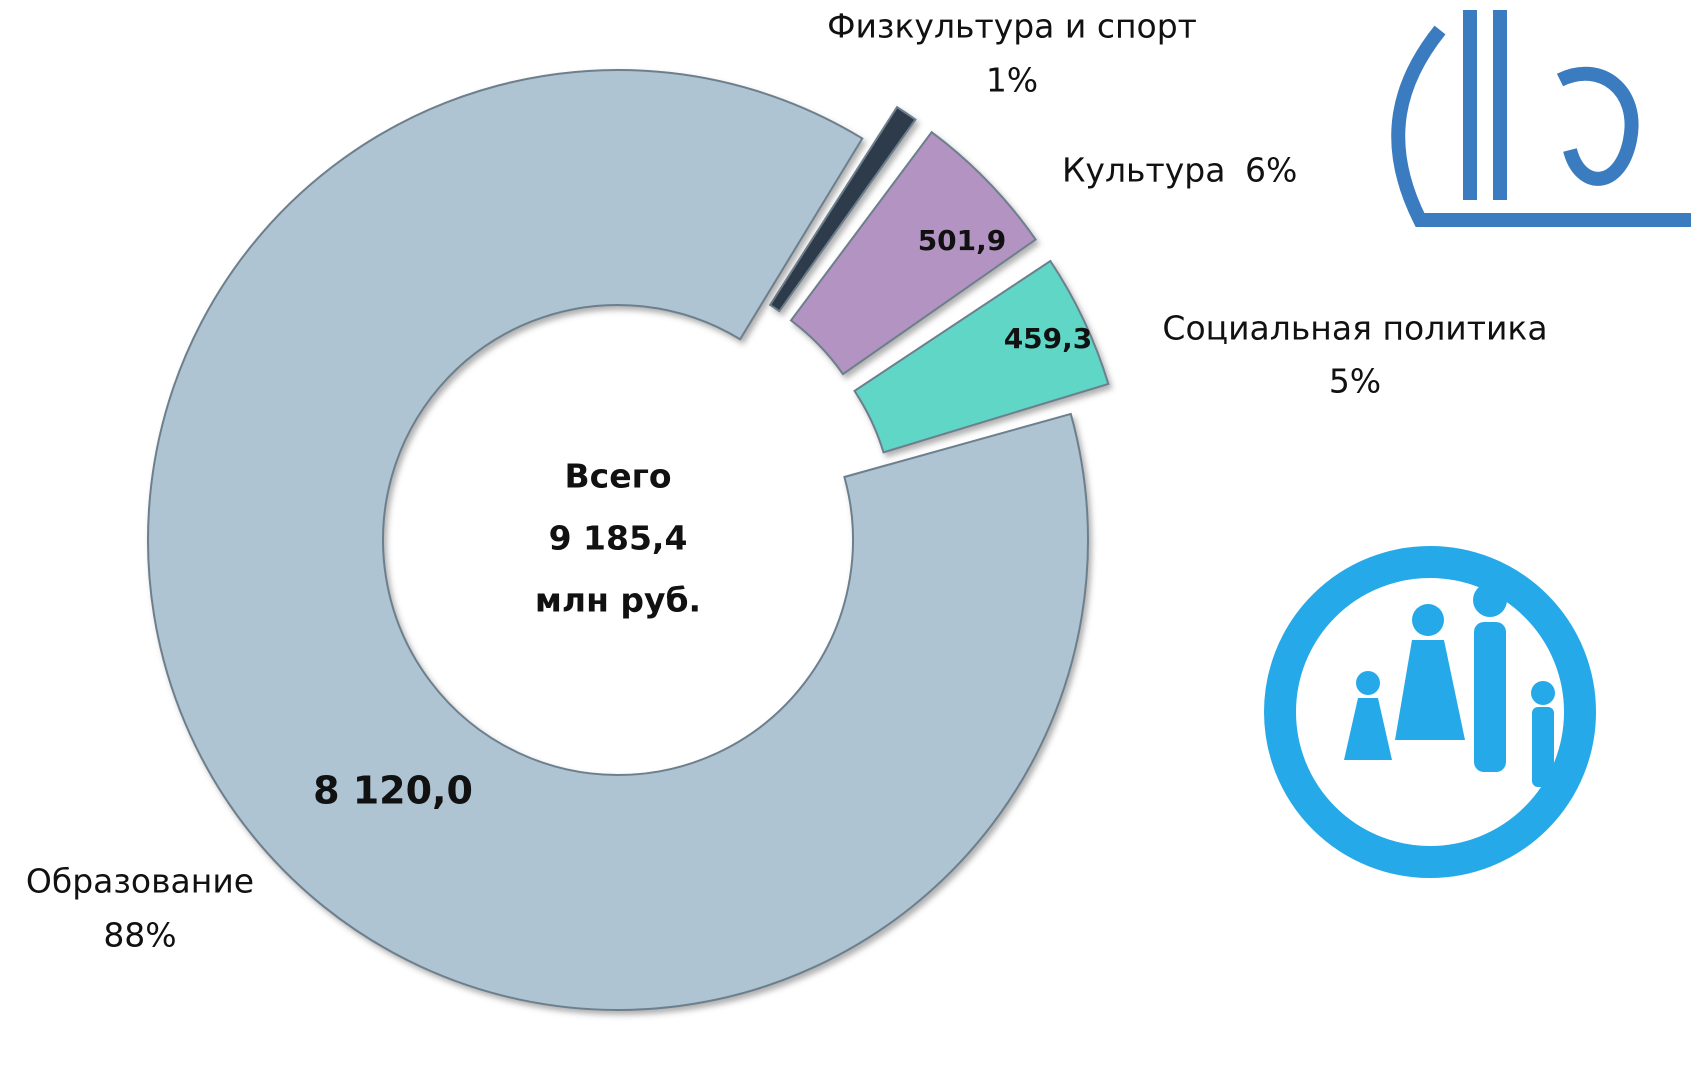 This screenshot has height=1091, width=1691. Describe the element at coordinates (1012, 26) in the screenshot. I see `category-label: Физкультура и спорт` at that location.